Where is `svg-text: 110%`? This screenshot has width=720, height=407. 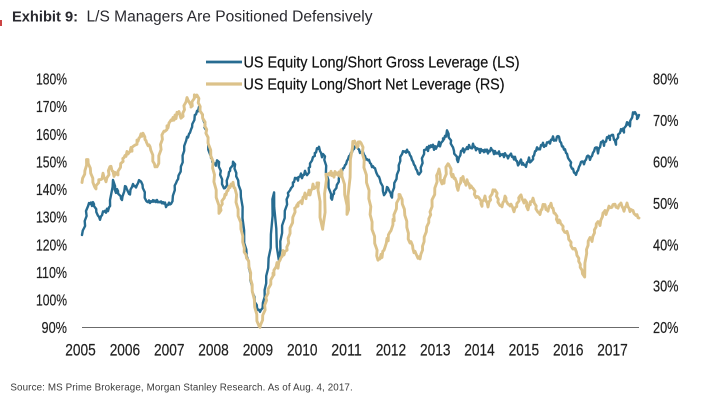 svg-text: 110% is located at coordinates (51, 273).